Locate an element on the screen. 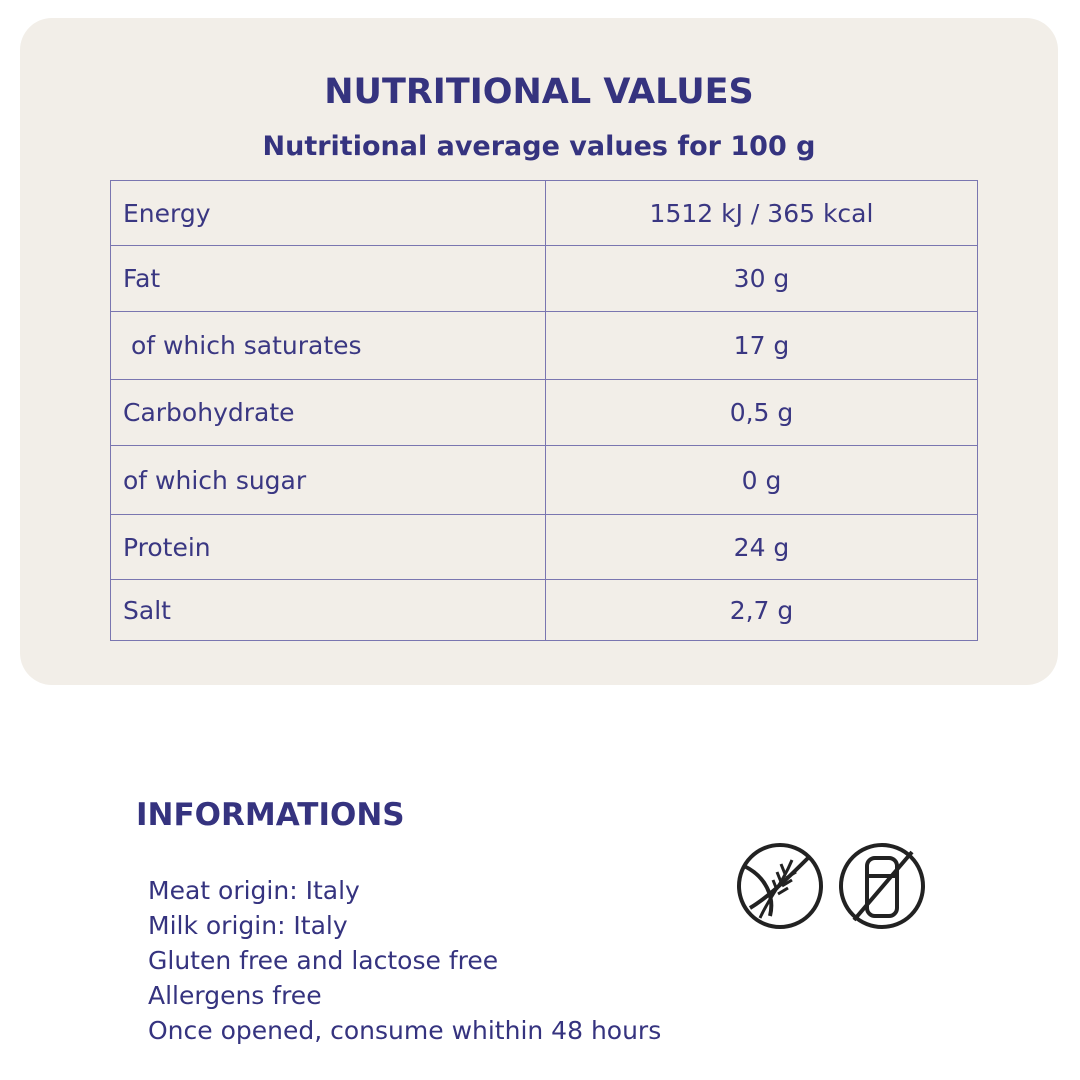 The height and width of the screenshot is (1080, 1080). table-row: Energy 1512 kJ / 365 kcal is located at coordinates (544, 213).